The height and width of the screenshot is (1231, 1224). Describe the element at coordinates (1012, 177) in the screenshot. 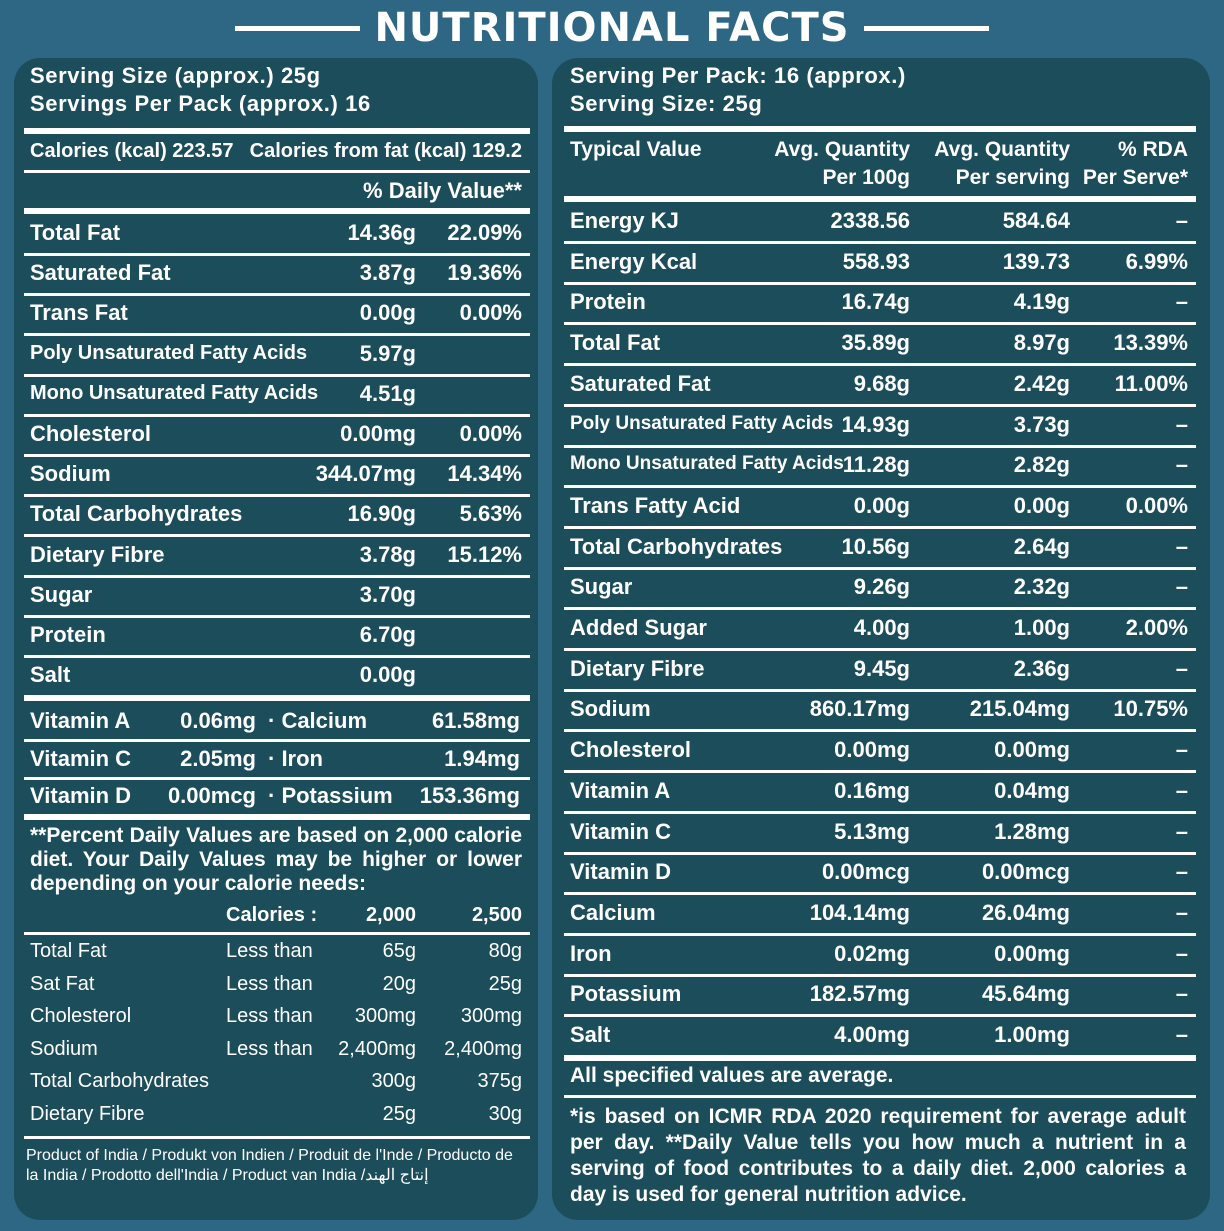

I see `col-perserving-line2: Per serving` at that location.